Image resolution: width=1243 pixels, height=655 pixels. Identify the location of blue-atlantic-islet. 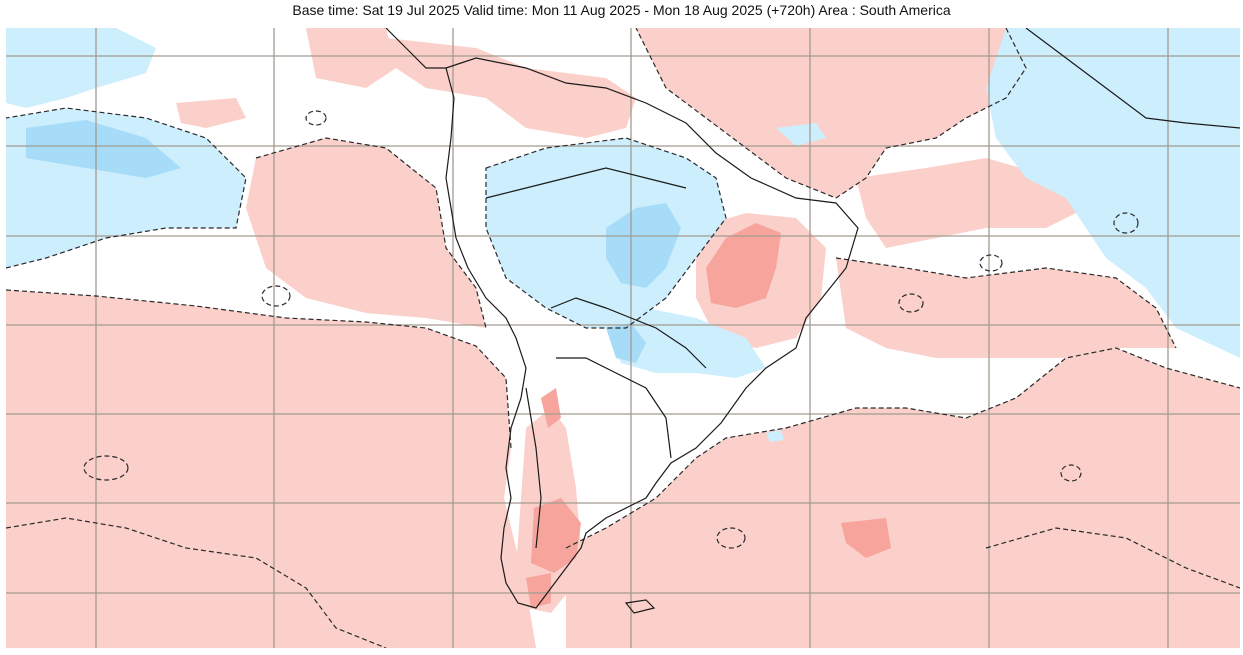
(801, 134).